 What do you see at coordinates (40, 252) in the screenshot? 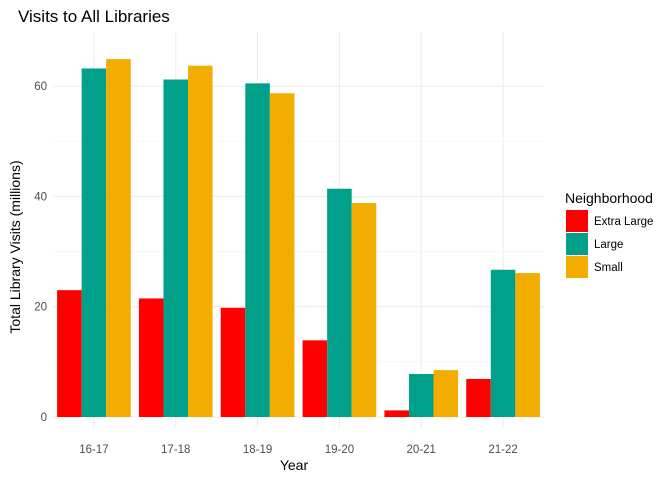
I see `y-axis: 0 20 40 60` at bounding box center [40, 252].